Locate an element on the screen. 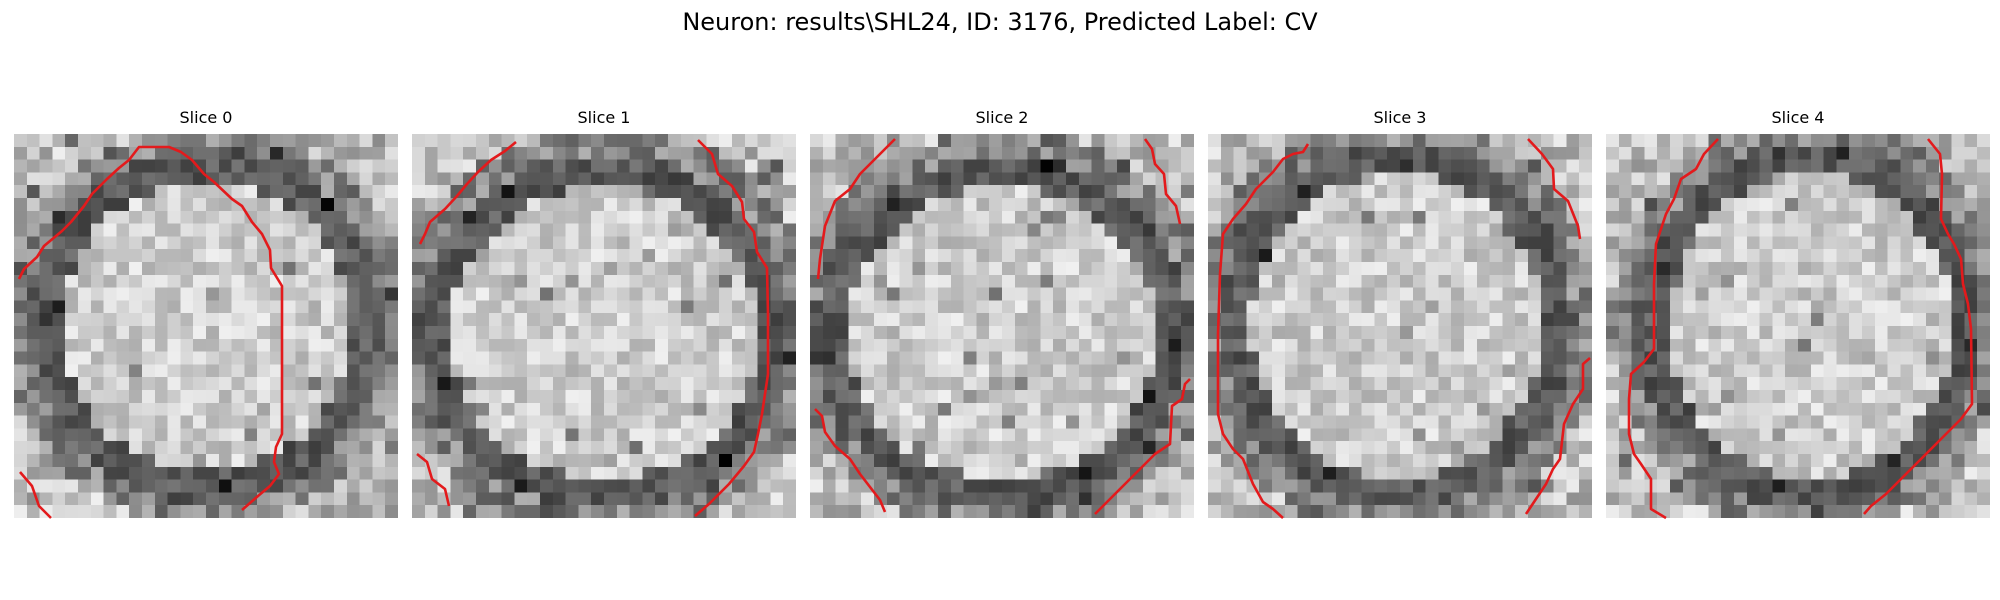 This screenshot has height=600, width=2000. slice-4-contour is located at coordinates (1800, 329).